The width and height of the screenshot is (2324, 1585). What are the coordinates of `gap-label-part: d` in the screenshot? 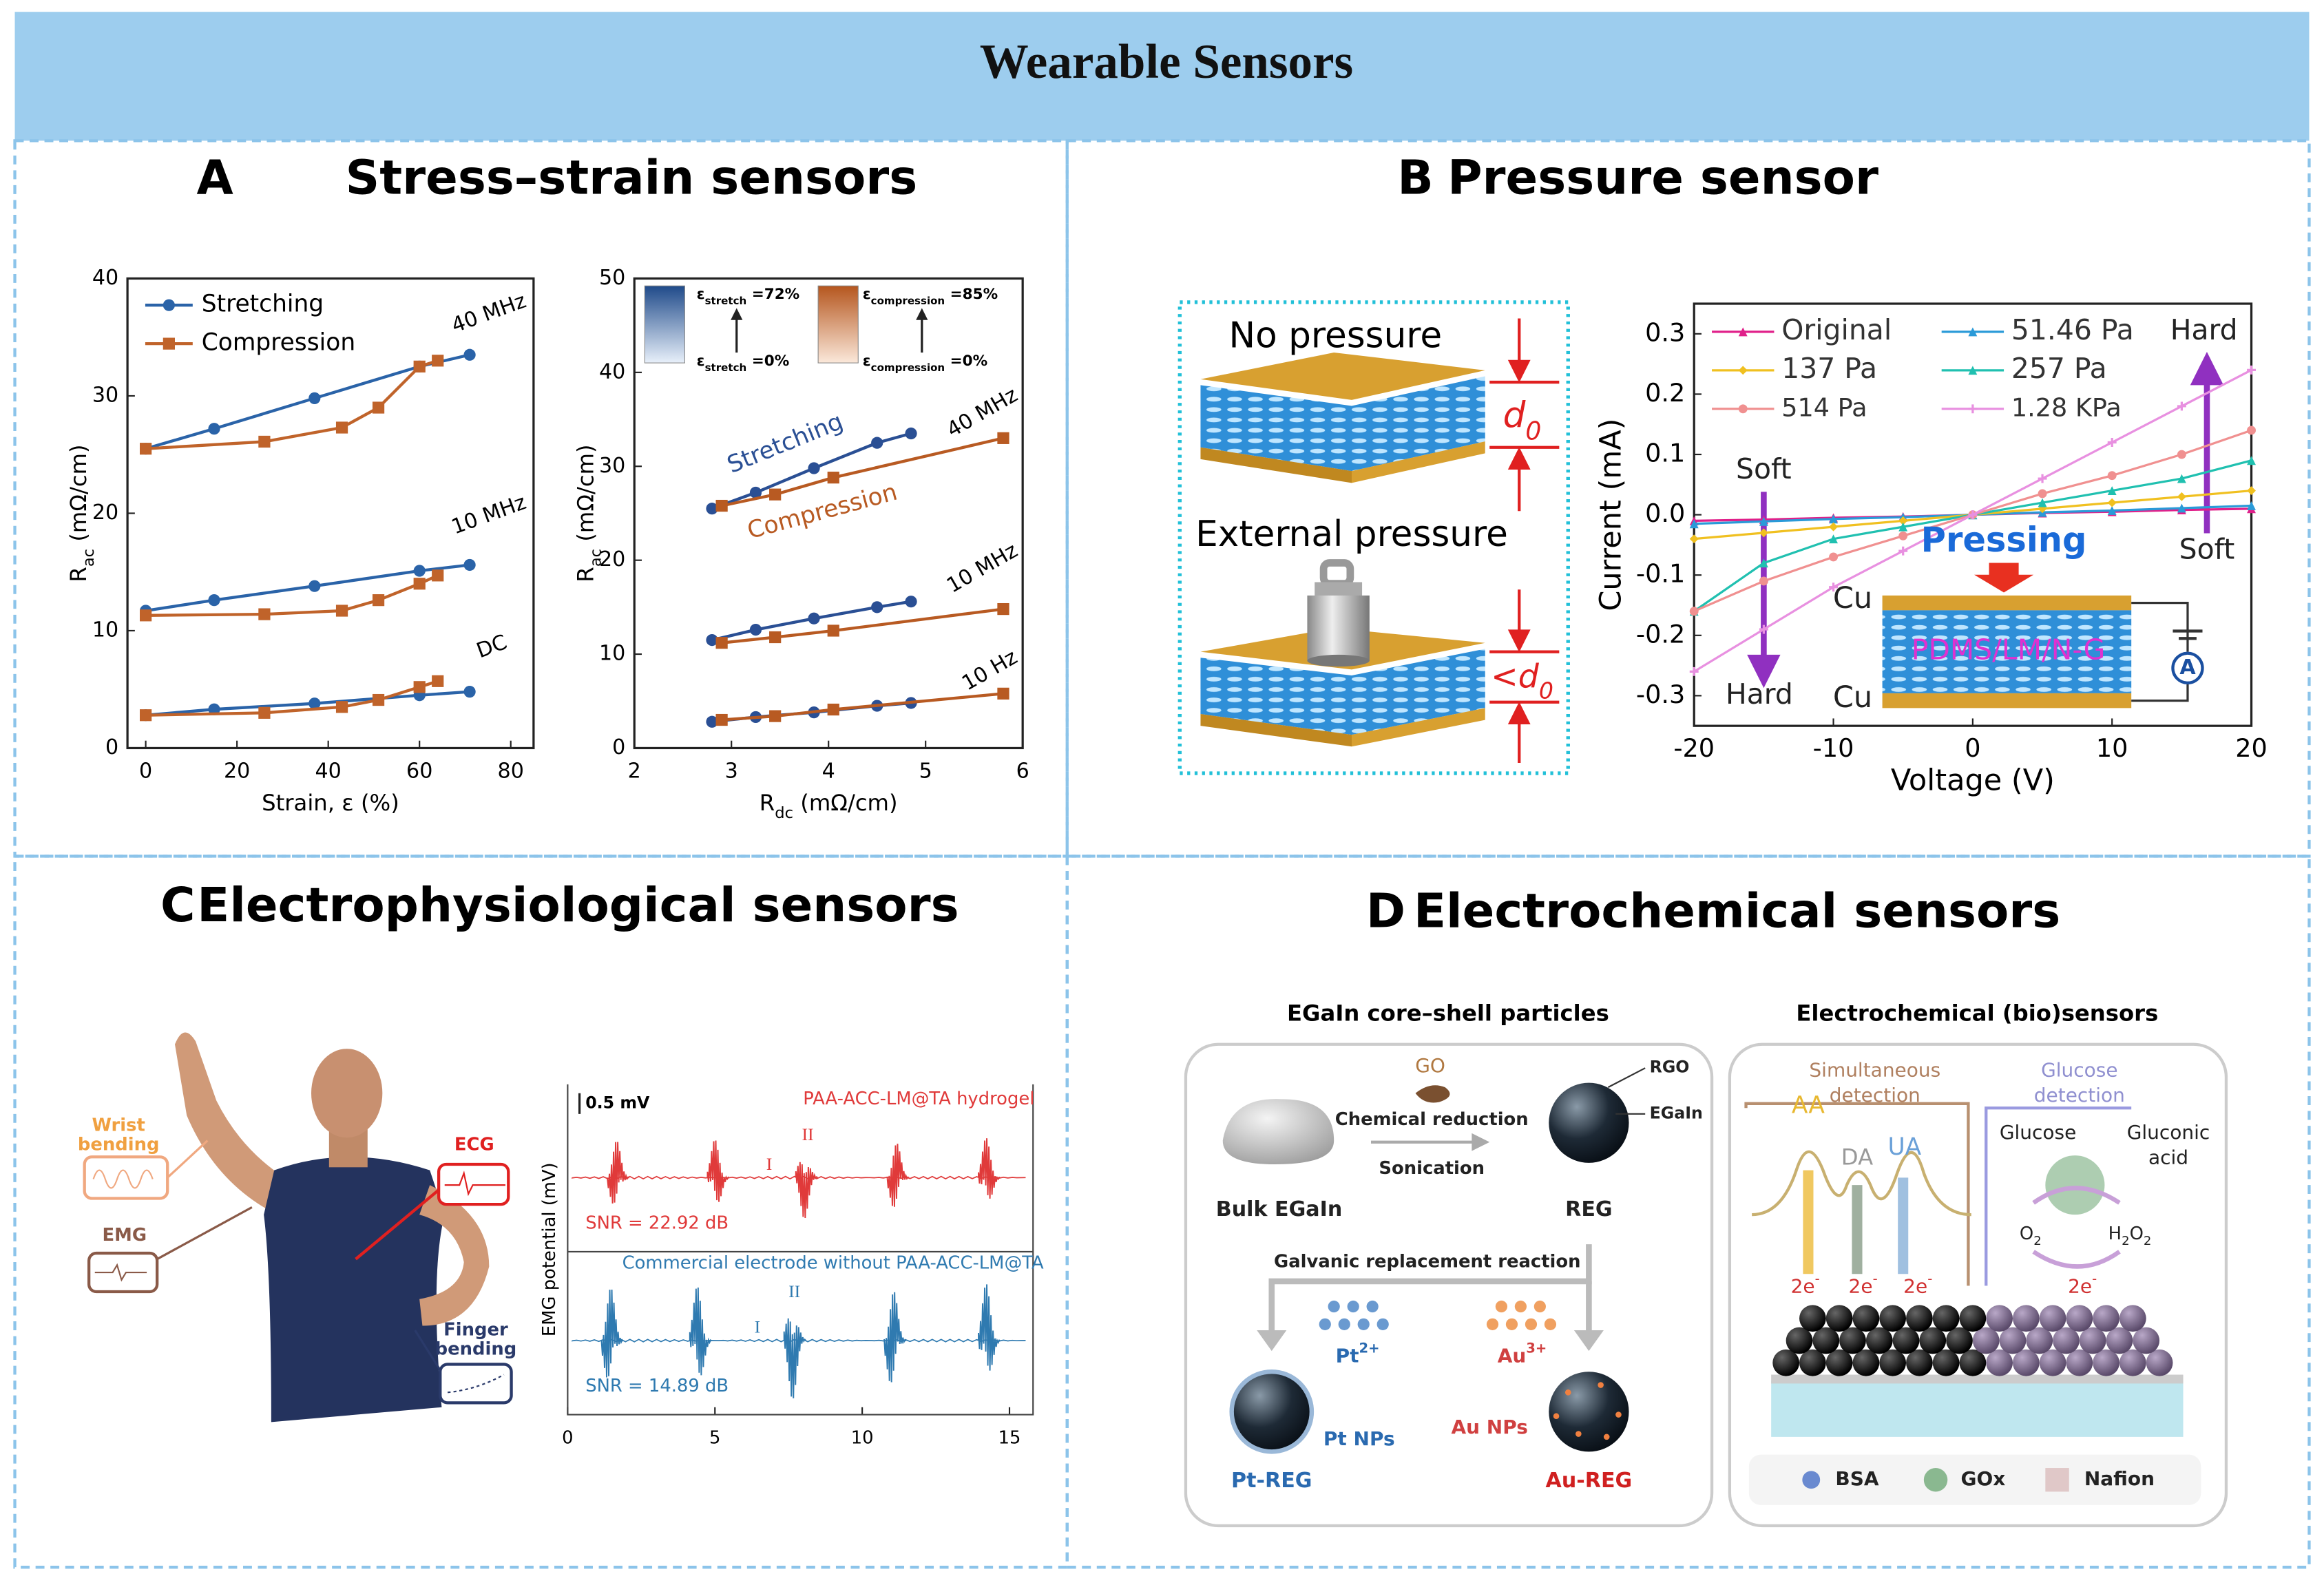 It's located at (1515, 416).